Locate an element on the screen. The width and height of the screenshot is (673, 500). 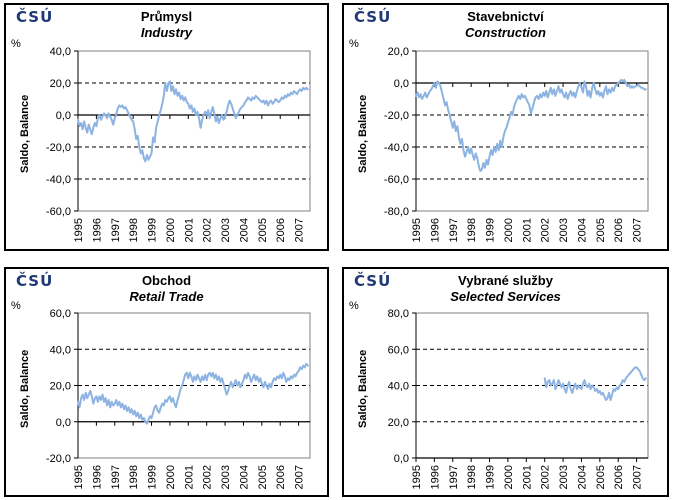
chart-title-czech: Vybrané služby is located at coordinates (505, 280).